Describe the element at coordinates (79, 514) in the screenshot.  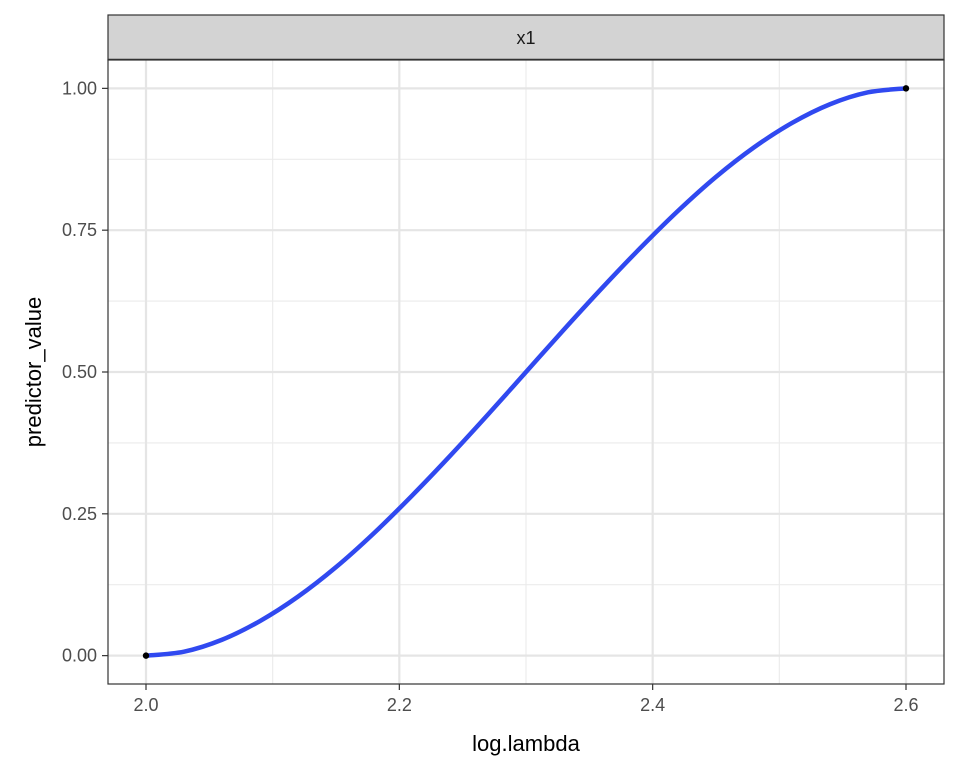
I see `y-tick-label: 0.25` at that location.